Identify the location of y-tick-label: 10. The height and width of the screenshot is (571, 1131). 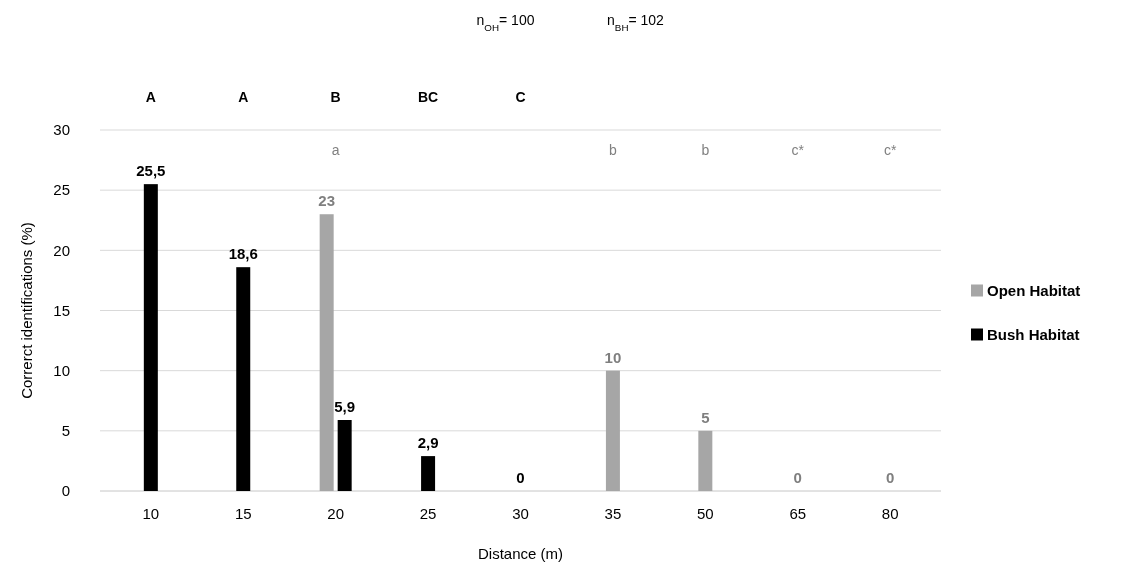
(61, 370).